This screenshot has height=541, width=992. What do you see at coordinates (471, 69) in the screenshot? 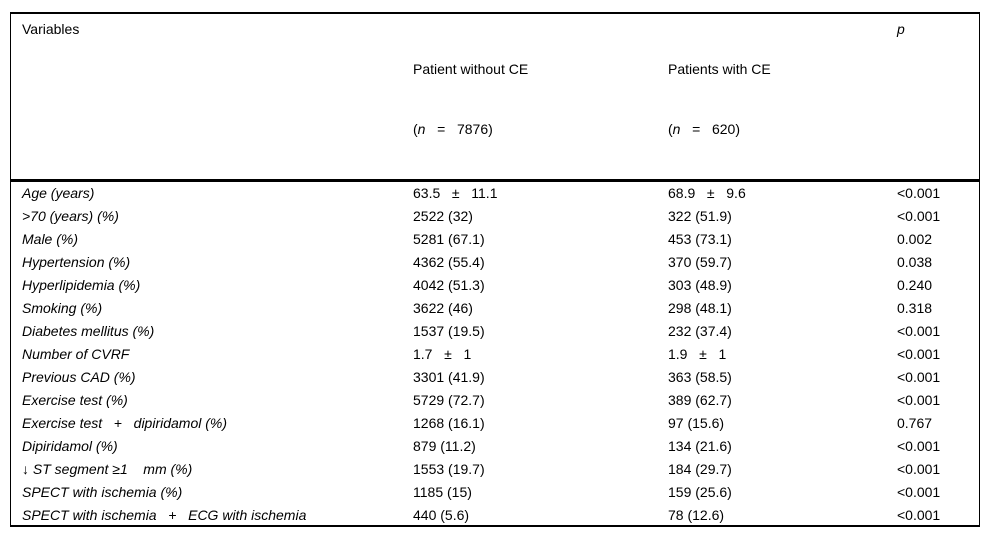
I see `without-ce-label: Patient without CE` at bounding box center [471, 69].